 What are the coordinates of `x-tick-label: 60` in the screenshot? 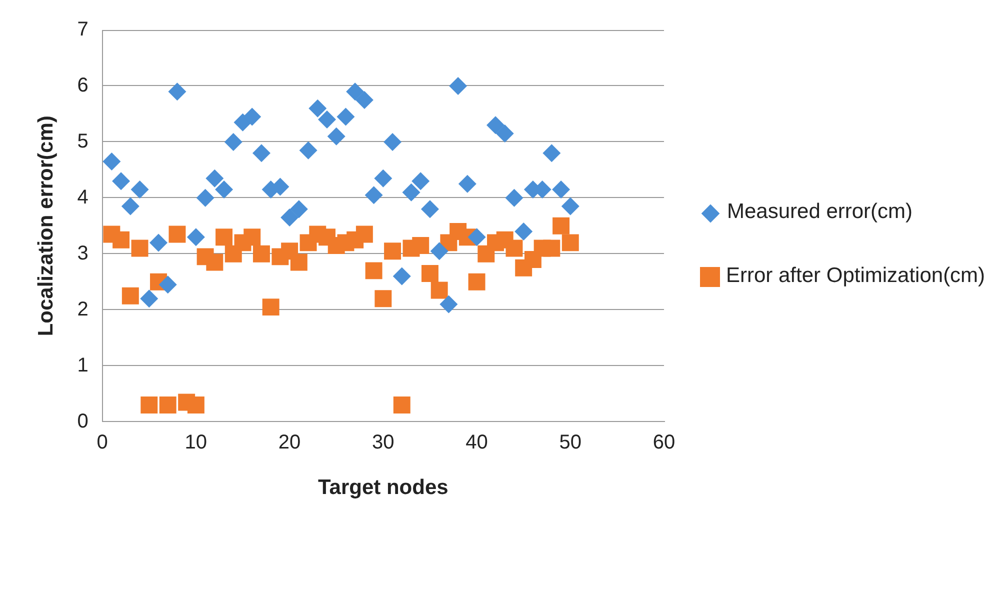 It's located at (664, 442).